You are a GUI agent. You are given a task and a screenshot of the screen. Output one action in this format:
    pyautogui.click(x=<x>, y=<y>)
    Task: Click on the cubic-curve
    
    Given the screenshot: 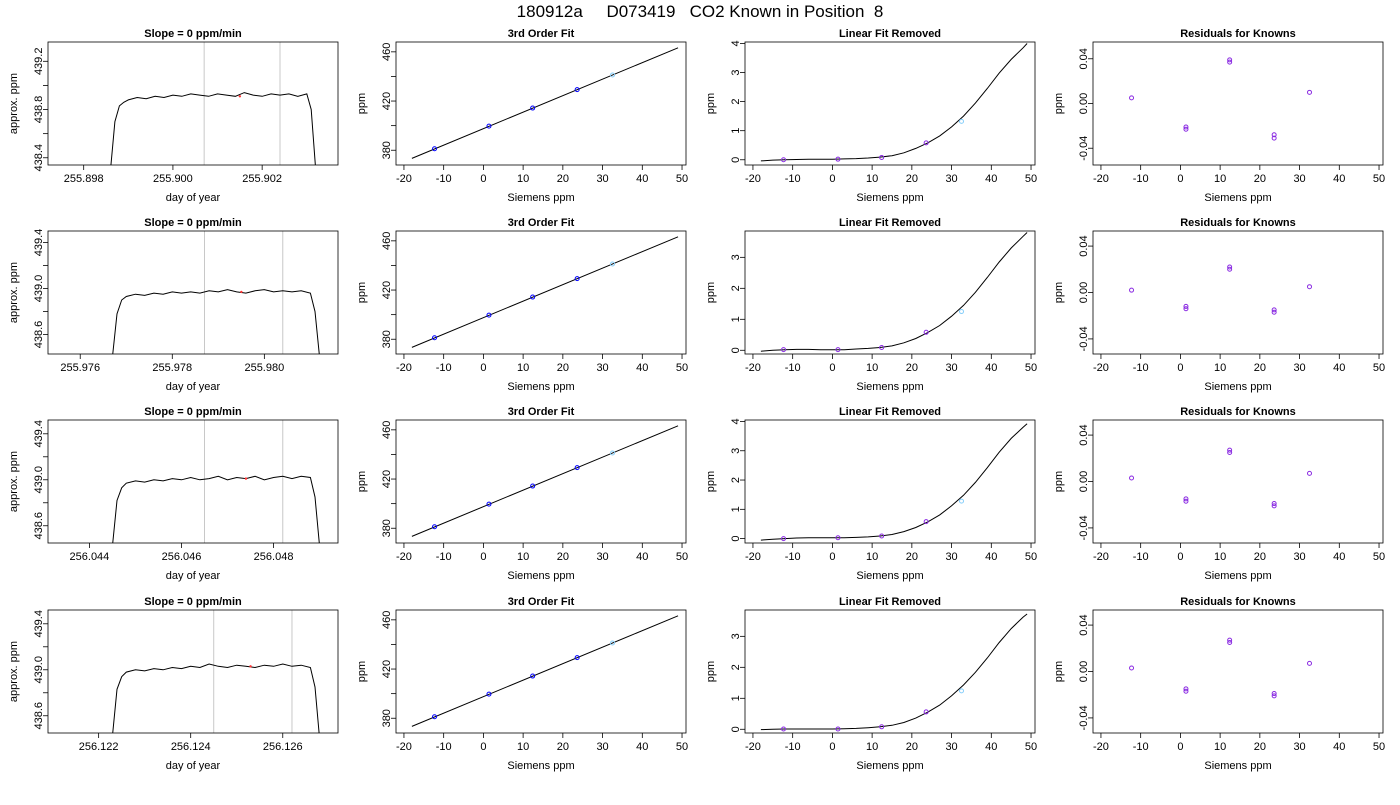 What is the action you would take?
    pyautogui.click(x=894, y=102)
    